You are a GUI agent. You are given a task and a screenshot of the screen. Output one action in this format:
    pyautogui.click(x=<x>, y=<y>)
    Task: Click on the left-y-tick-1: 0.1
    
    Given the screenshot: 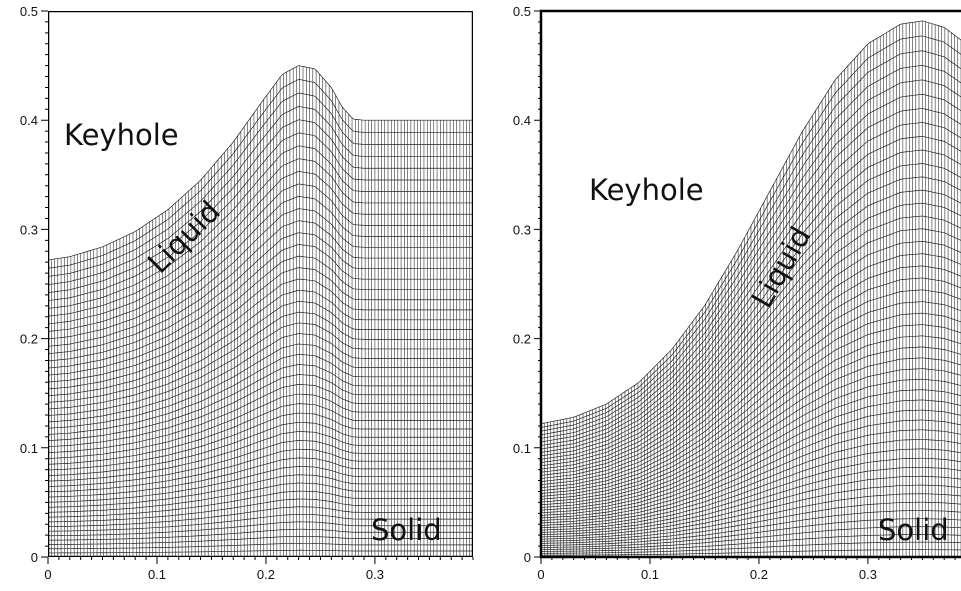 What is the action you would take?
    pyautogui.click(x=29, y=448)
    